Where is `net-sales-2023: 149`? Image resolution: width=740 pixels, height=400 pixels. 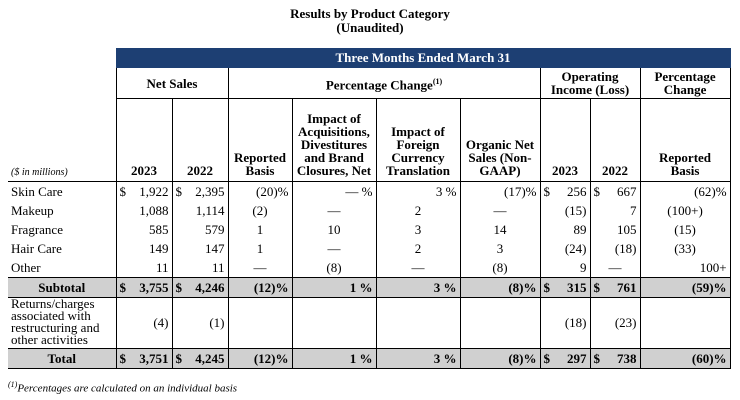 net-sales-2023: 149 is located at coordinates (144, 248).